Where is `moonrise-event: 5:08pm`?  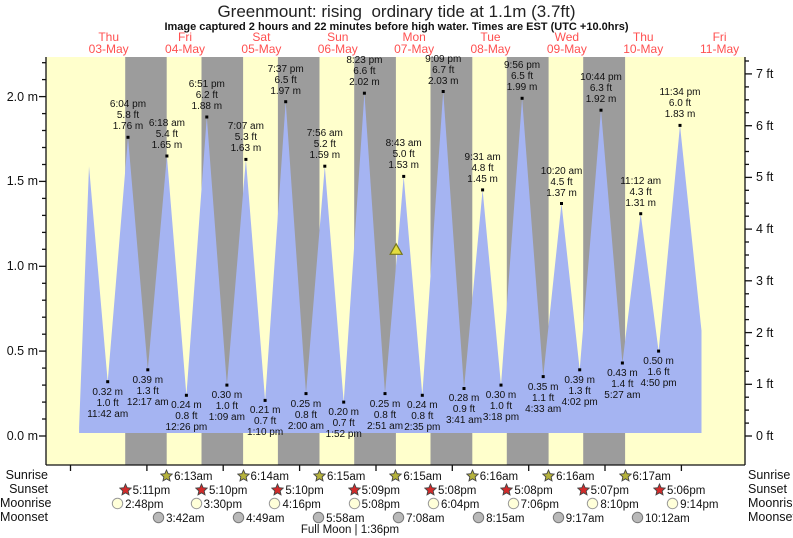 moonrise-event: 5:08pm is located at coordinates (374, 505).